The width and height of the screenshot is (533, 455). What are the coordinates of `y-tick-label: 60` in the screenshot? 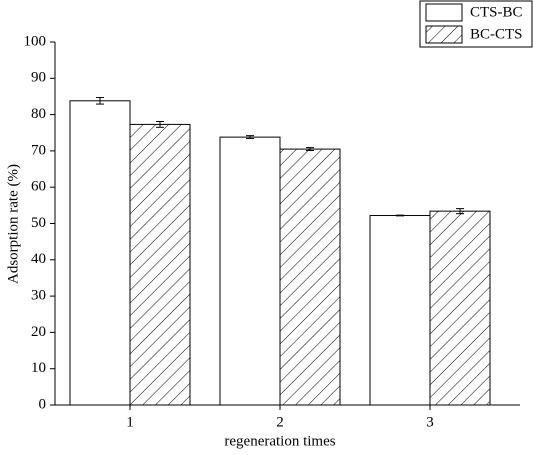 It's located at (38, 187).